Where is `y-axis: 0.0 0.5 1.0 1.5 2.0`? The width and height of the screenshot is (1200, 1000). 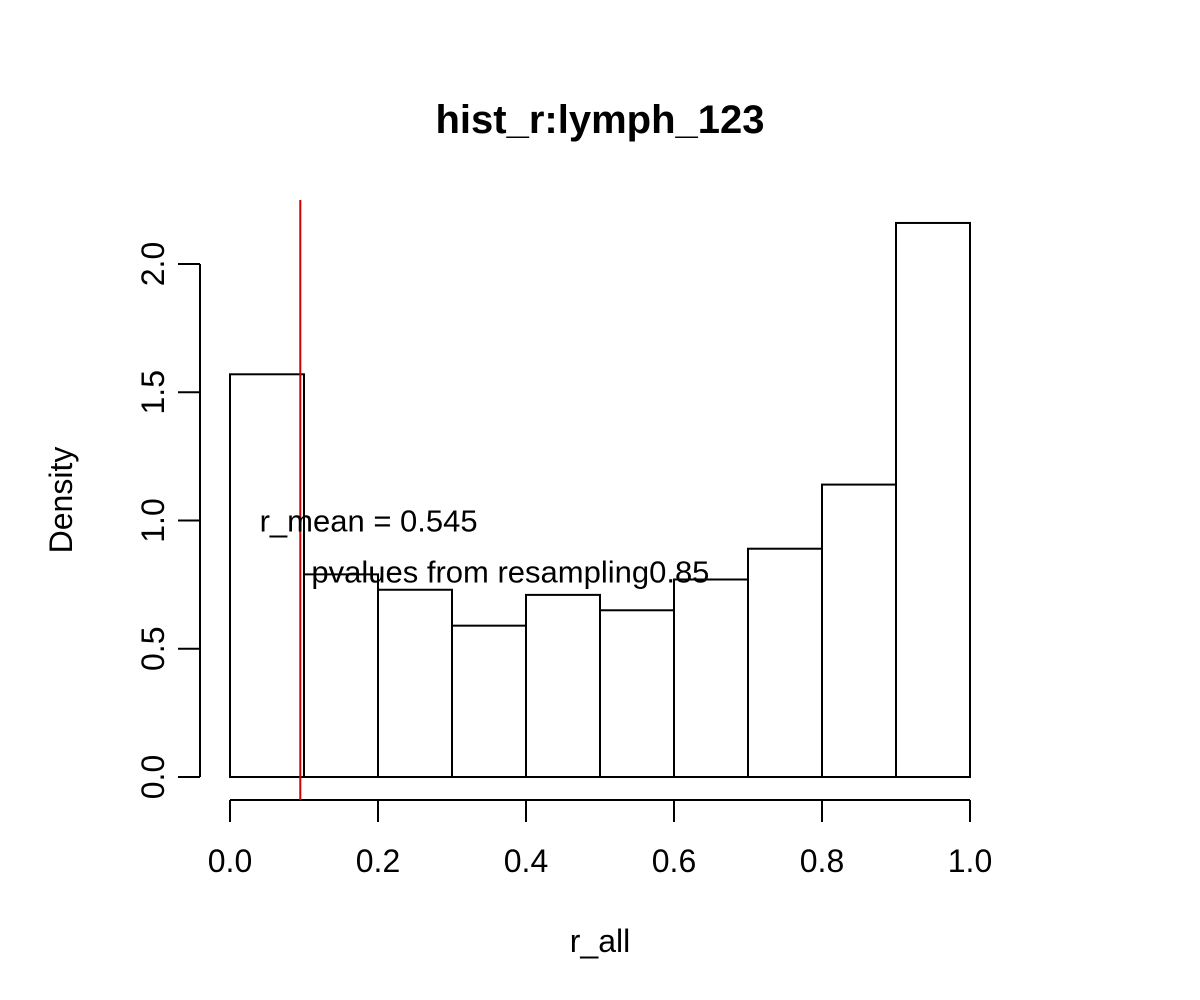 y-axis: 0.0 0.5 1.0 1.5 2.0 is located at coordinates (168, 520).